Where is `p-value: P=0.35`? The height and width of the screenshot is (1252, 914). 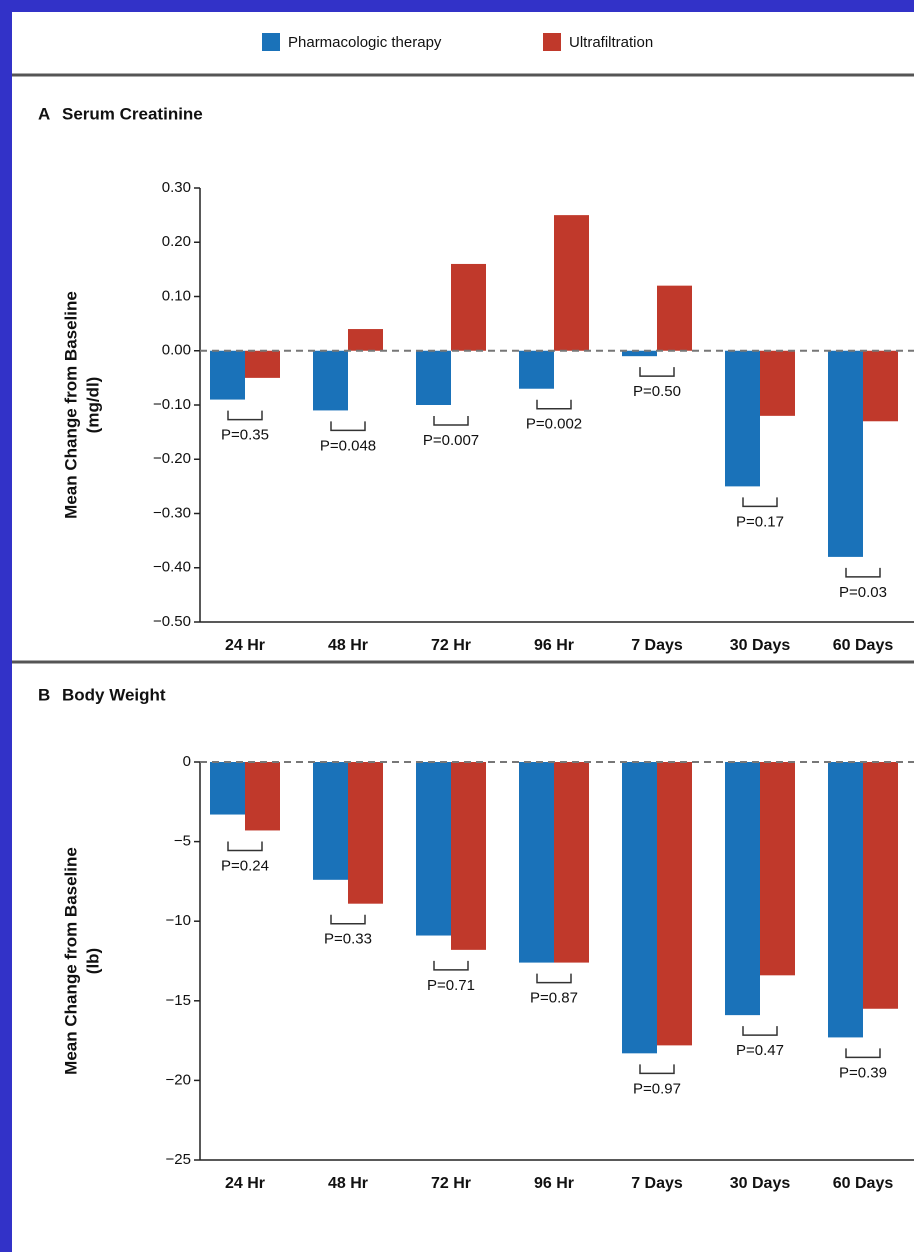 p-value: P=0.35 is located at coordinates (245, 435).